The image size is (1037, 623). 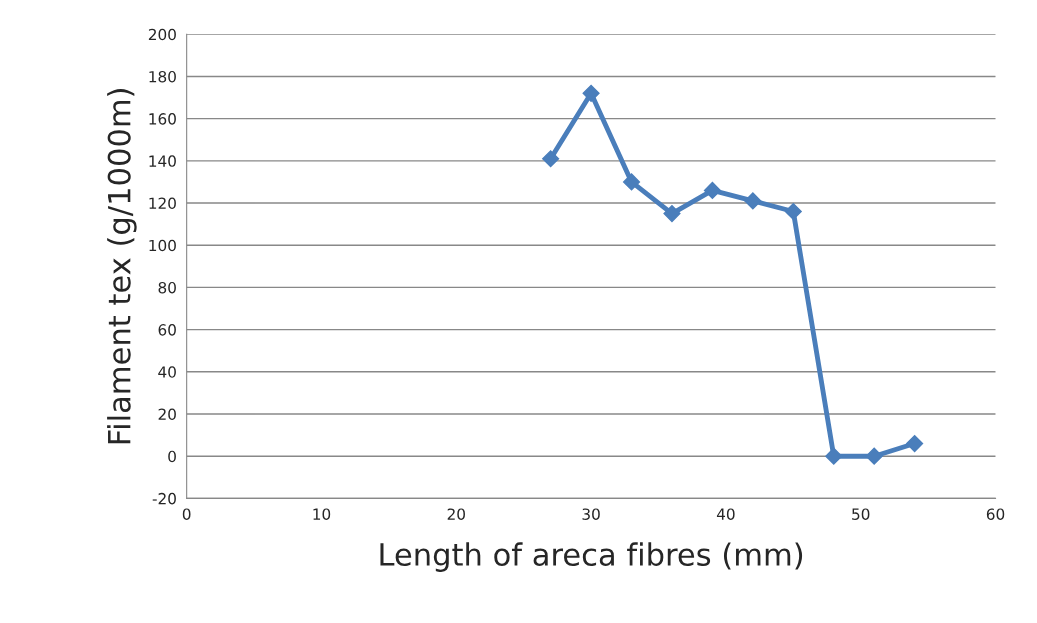 What do you see at coordinates (167, 372) in the screenshot?
I see `y-tick-label: 40` at bounding box center [167, 372].